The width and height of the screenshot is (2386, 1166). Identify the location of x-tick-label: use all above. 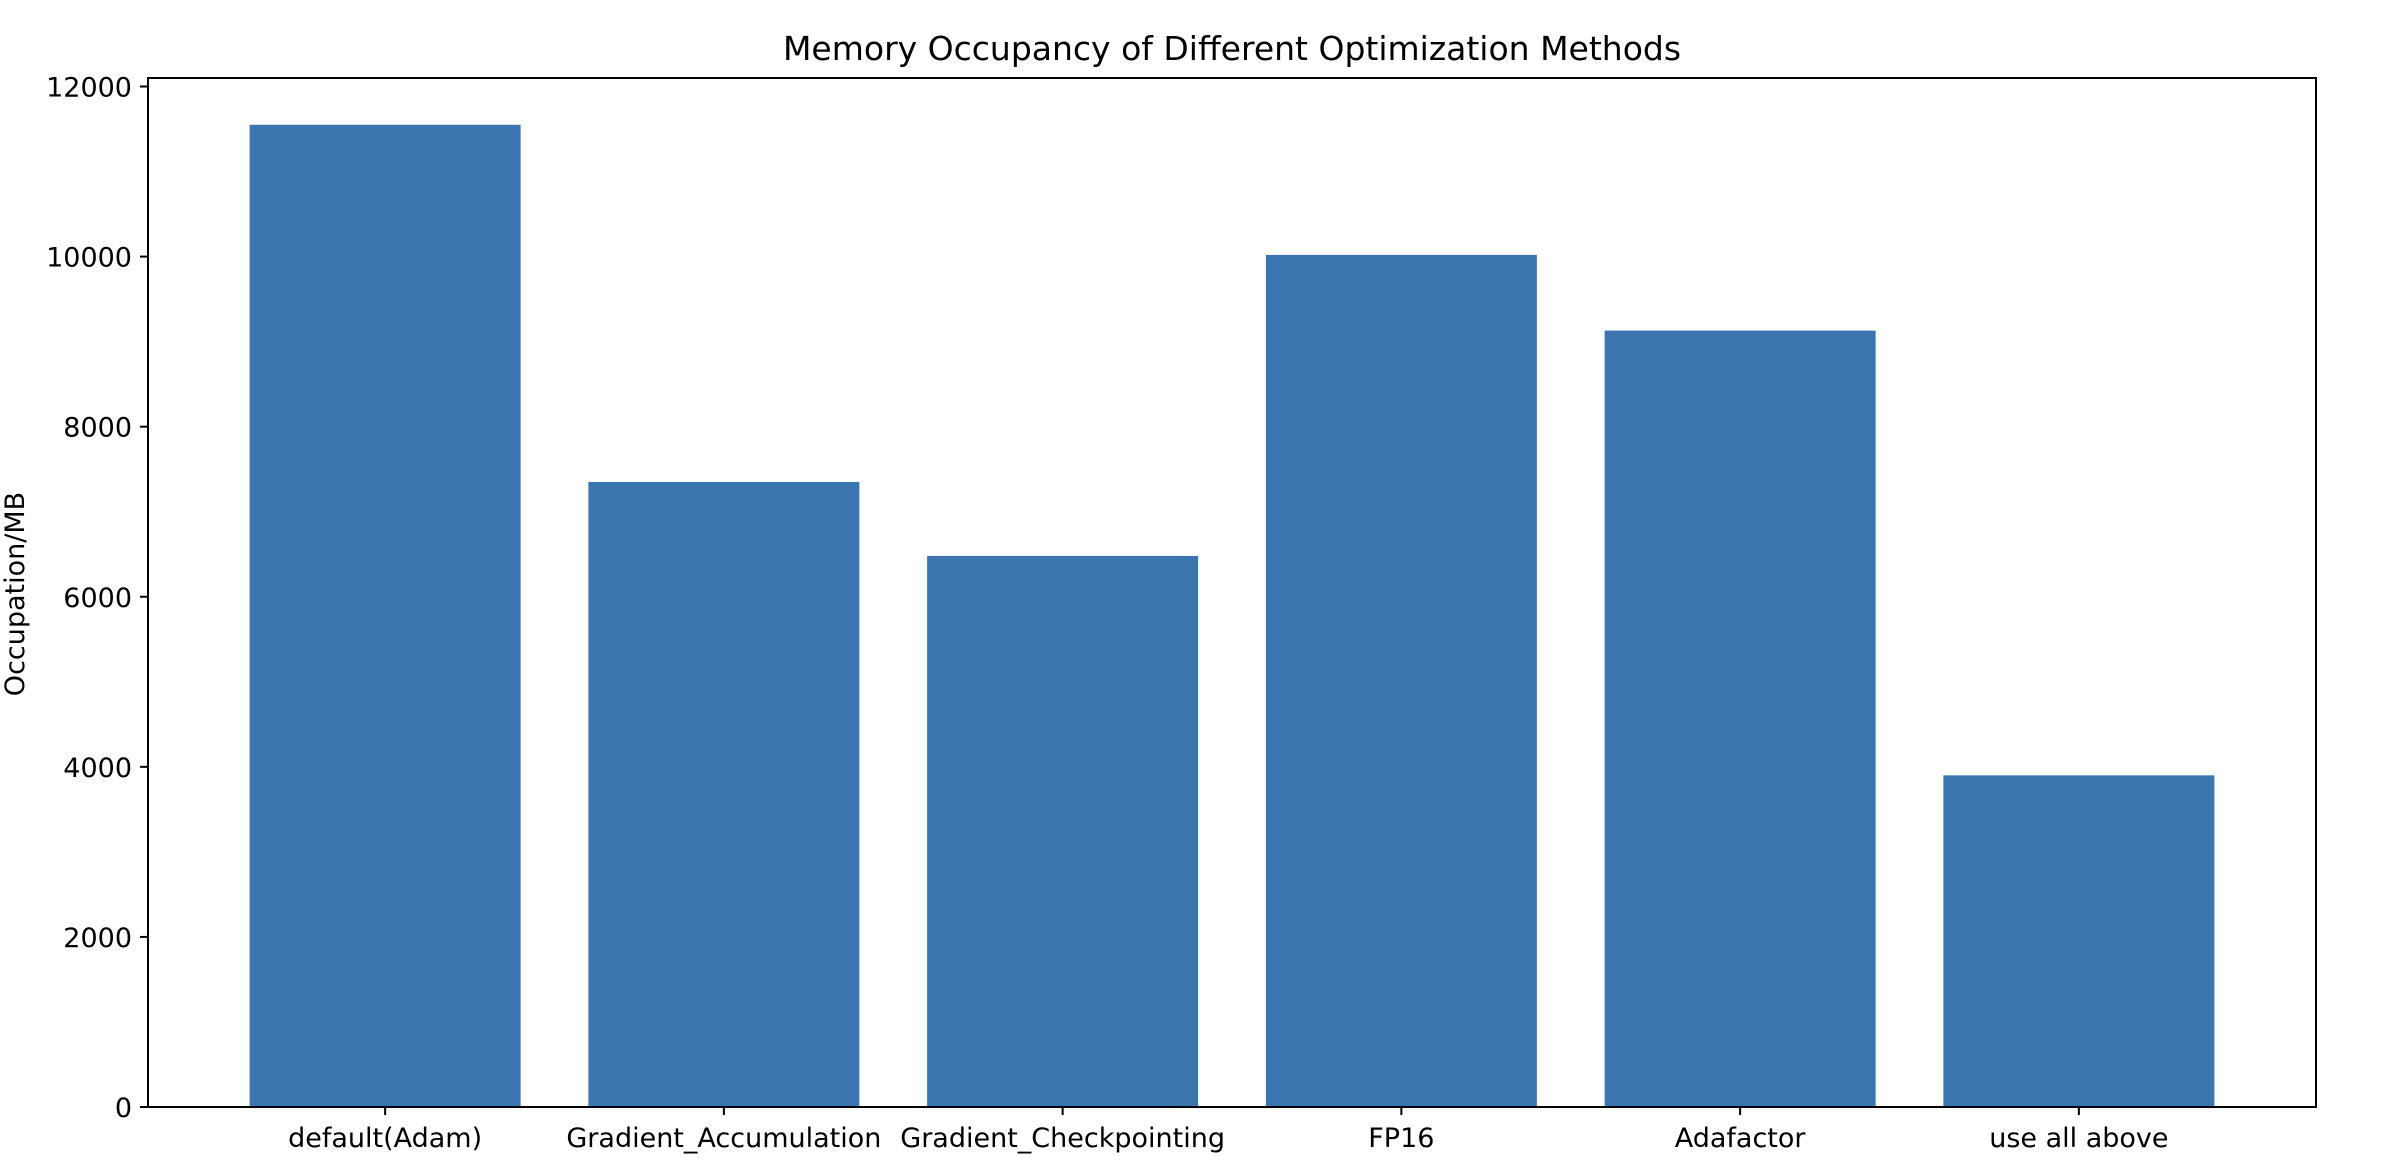
(2078, 1138).